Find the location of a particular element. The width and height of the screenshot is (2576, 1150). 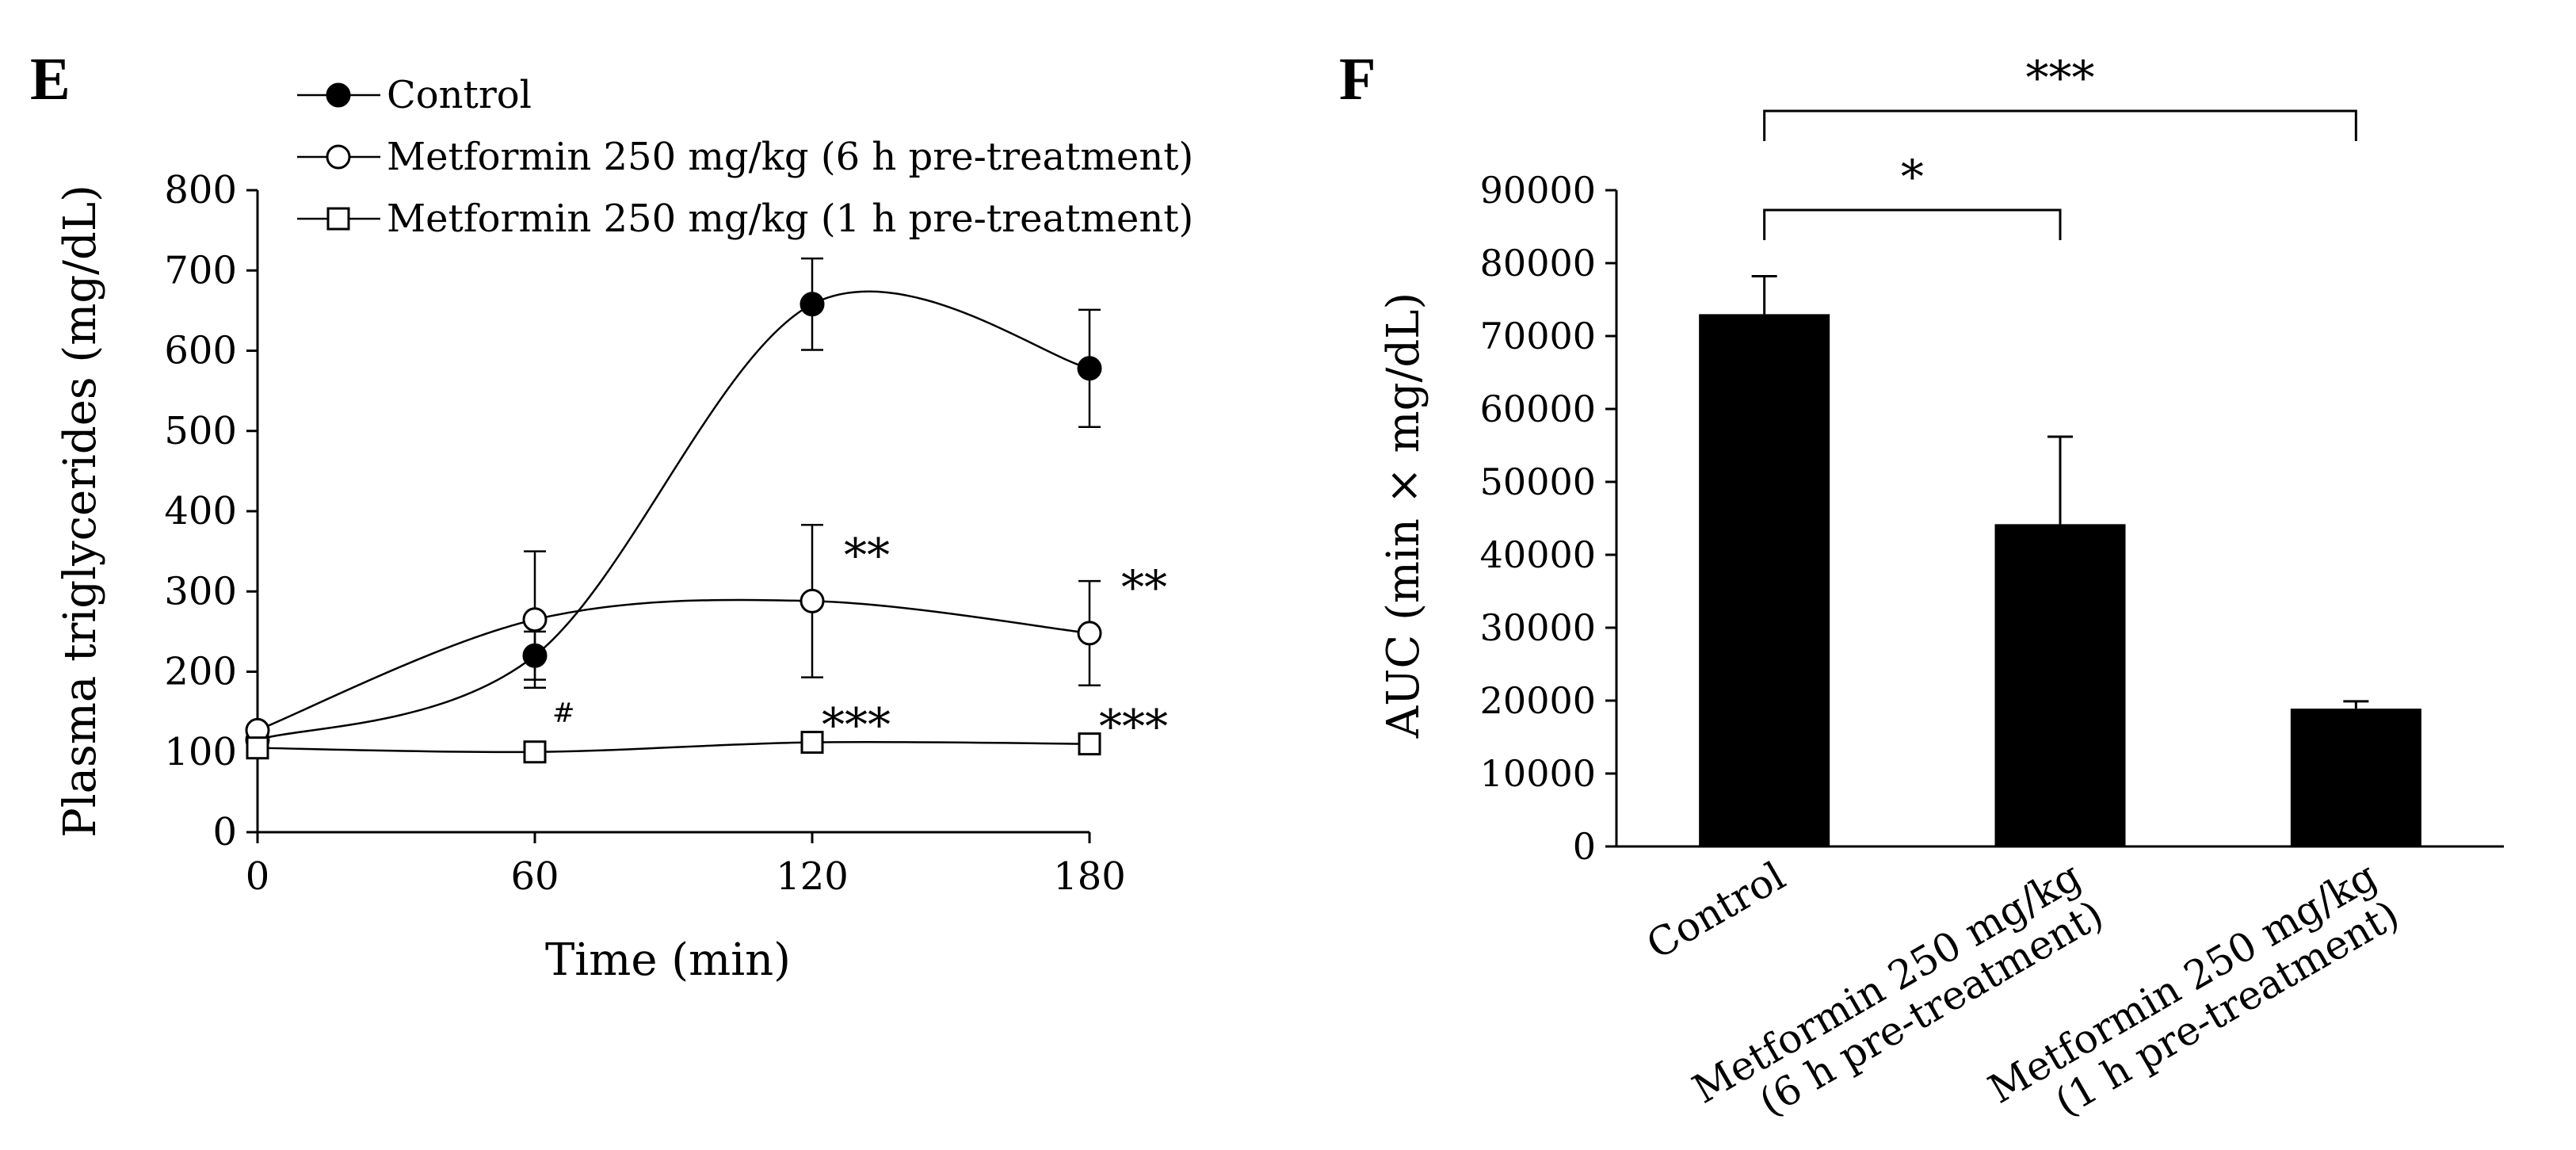

y-axis-title-e: Plasma triglycerides (mg/dL) is located at coordinates (80, 512).